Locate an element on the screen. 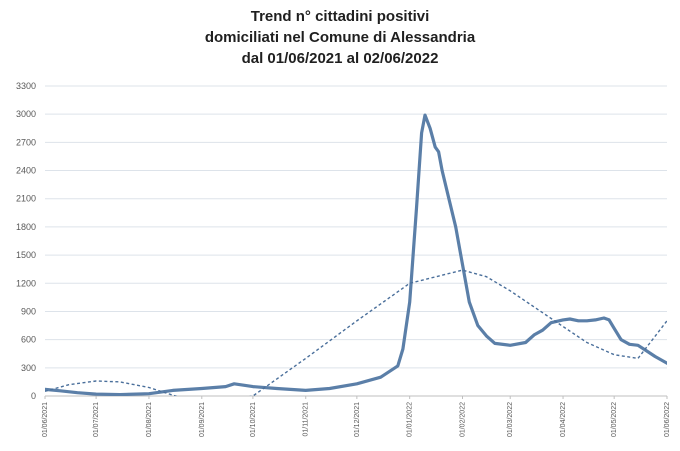 This screenshot has width=680, height=451. y-tick-label: 1500 is located at coordinates (26, 255).